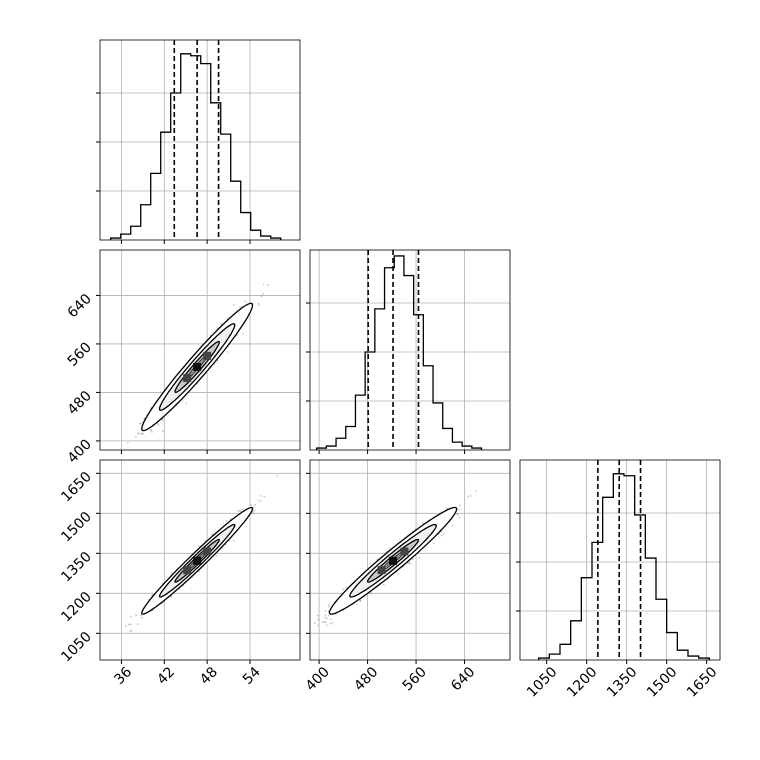 The width and height of the screenshot is (760, 760). Describe the element at coordinates (582, 682) in the screenshot. I see `x-tick-label: 1200` at that location.